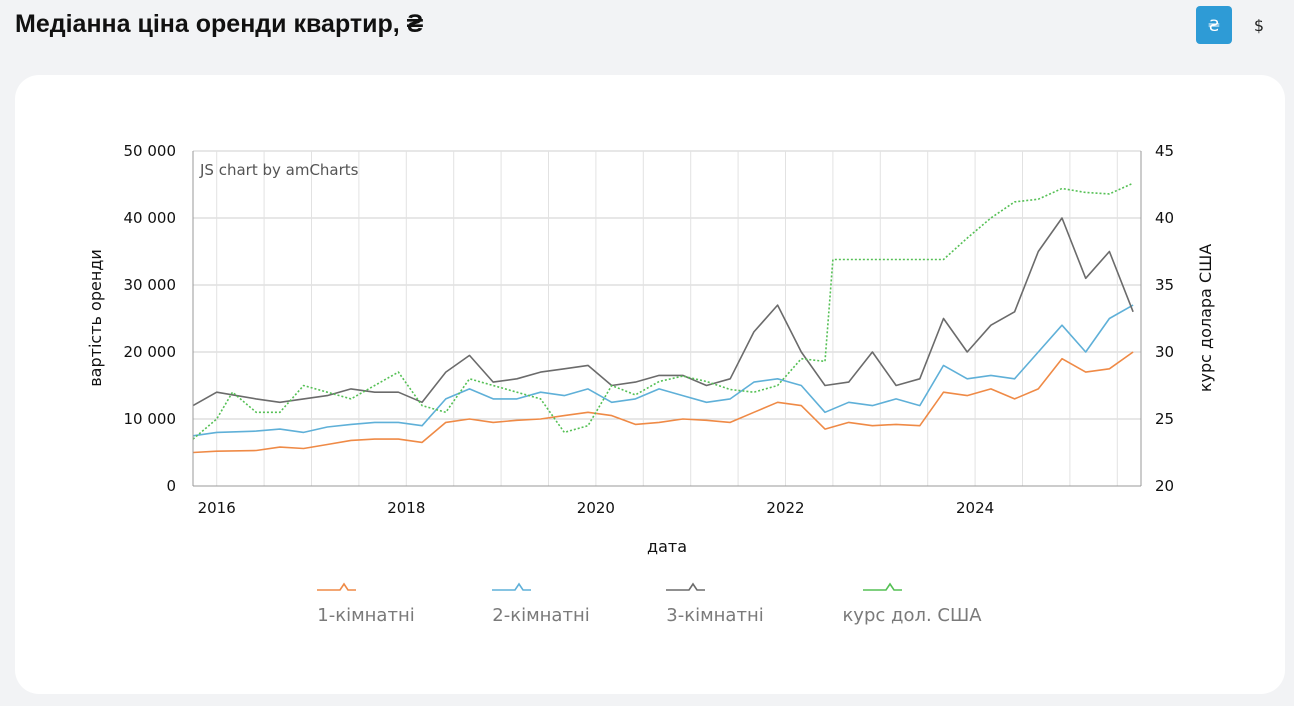  I want to click on legend-item: 1-кімнатні, so click(366, 604).